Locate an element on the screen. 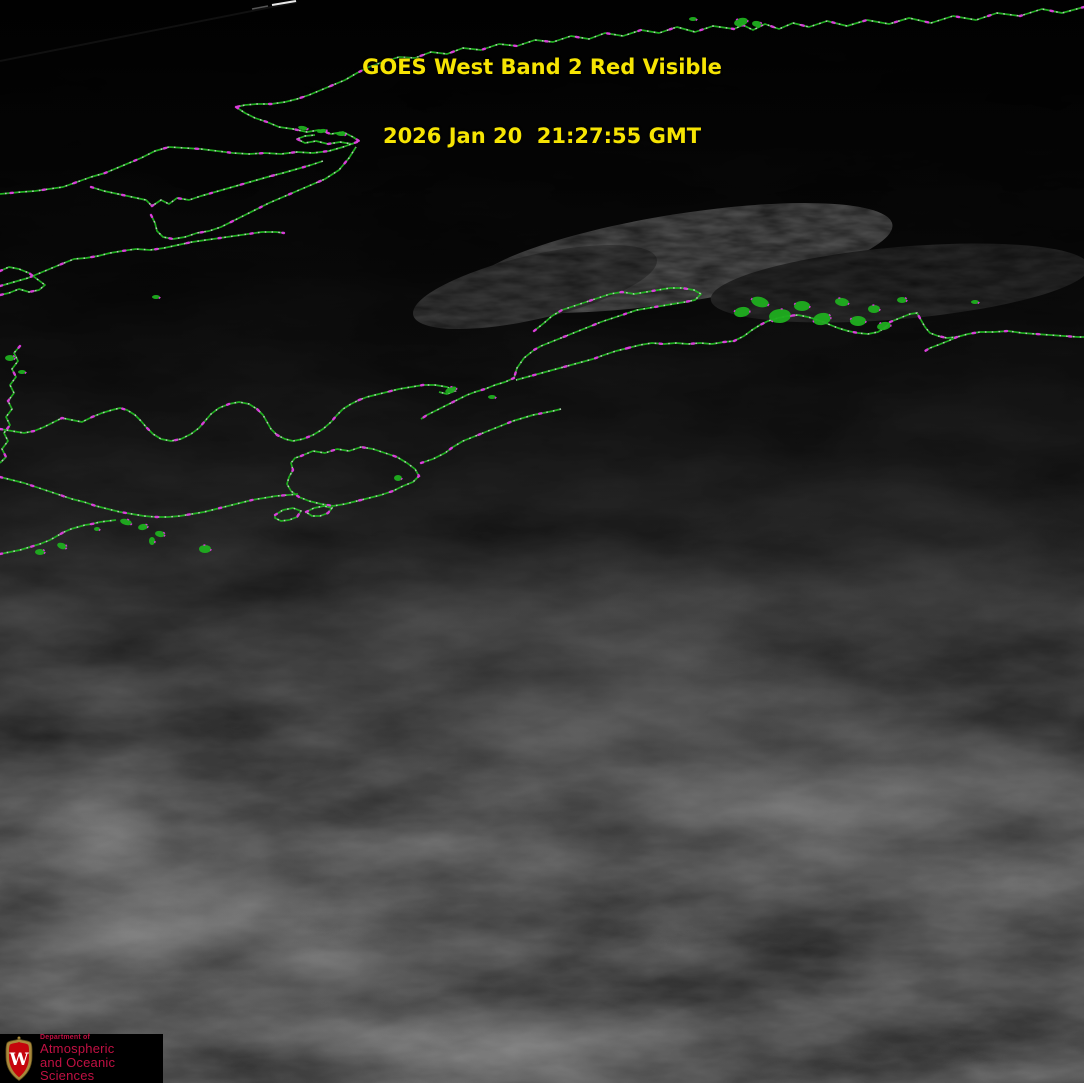 The image size is (1084, 1083). logo-department-prefix: Department of is located at coordinates (65, 1038).